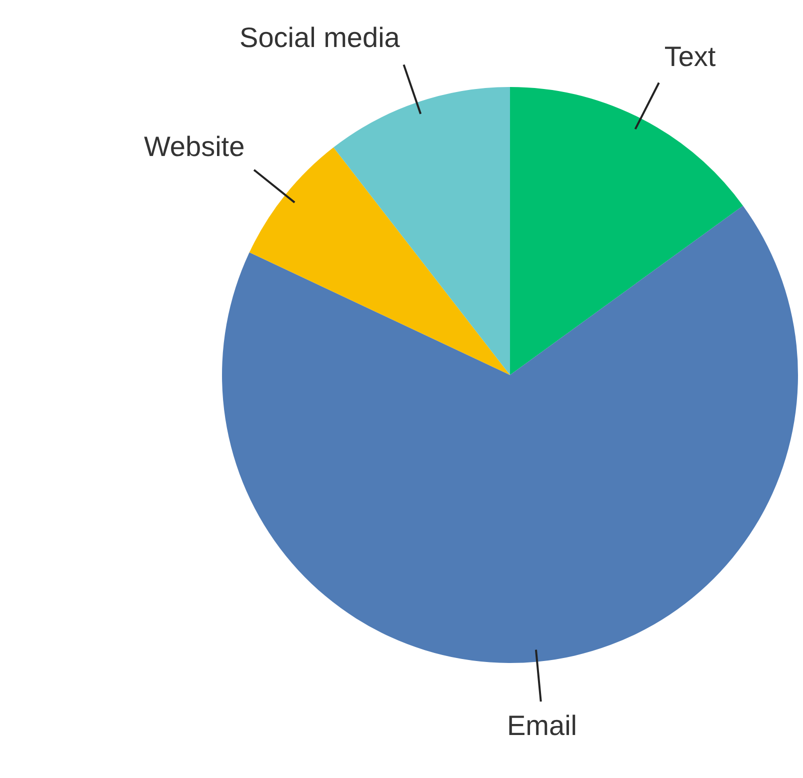 This screenshot has height=778, width=803. I want to click on slice-label: Email, so click(542, 726).